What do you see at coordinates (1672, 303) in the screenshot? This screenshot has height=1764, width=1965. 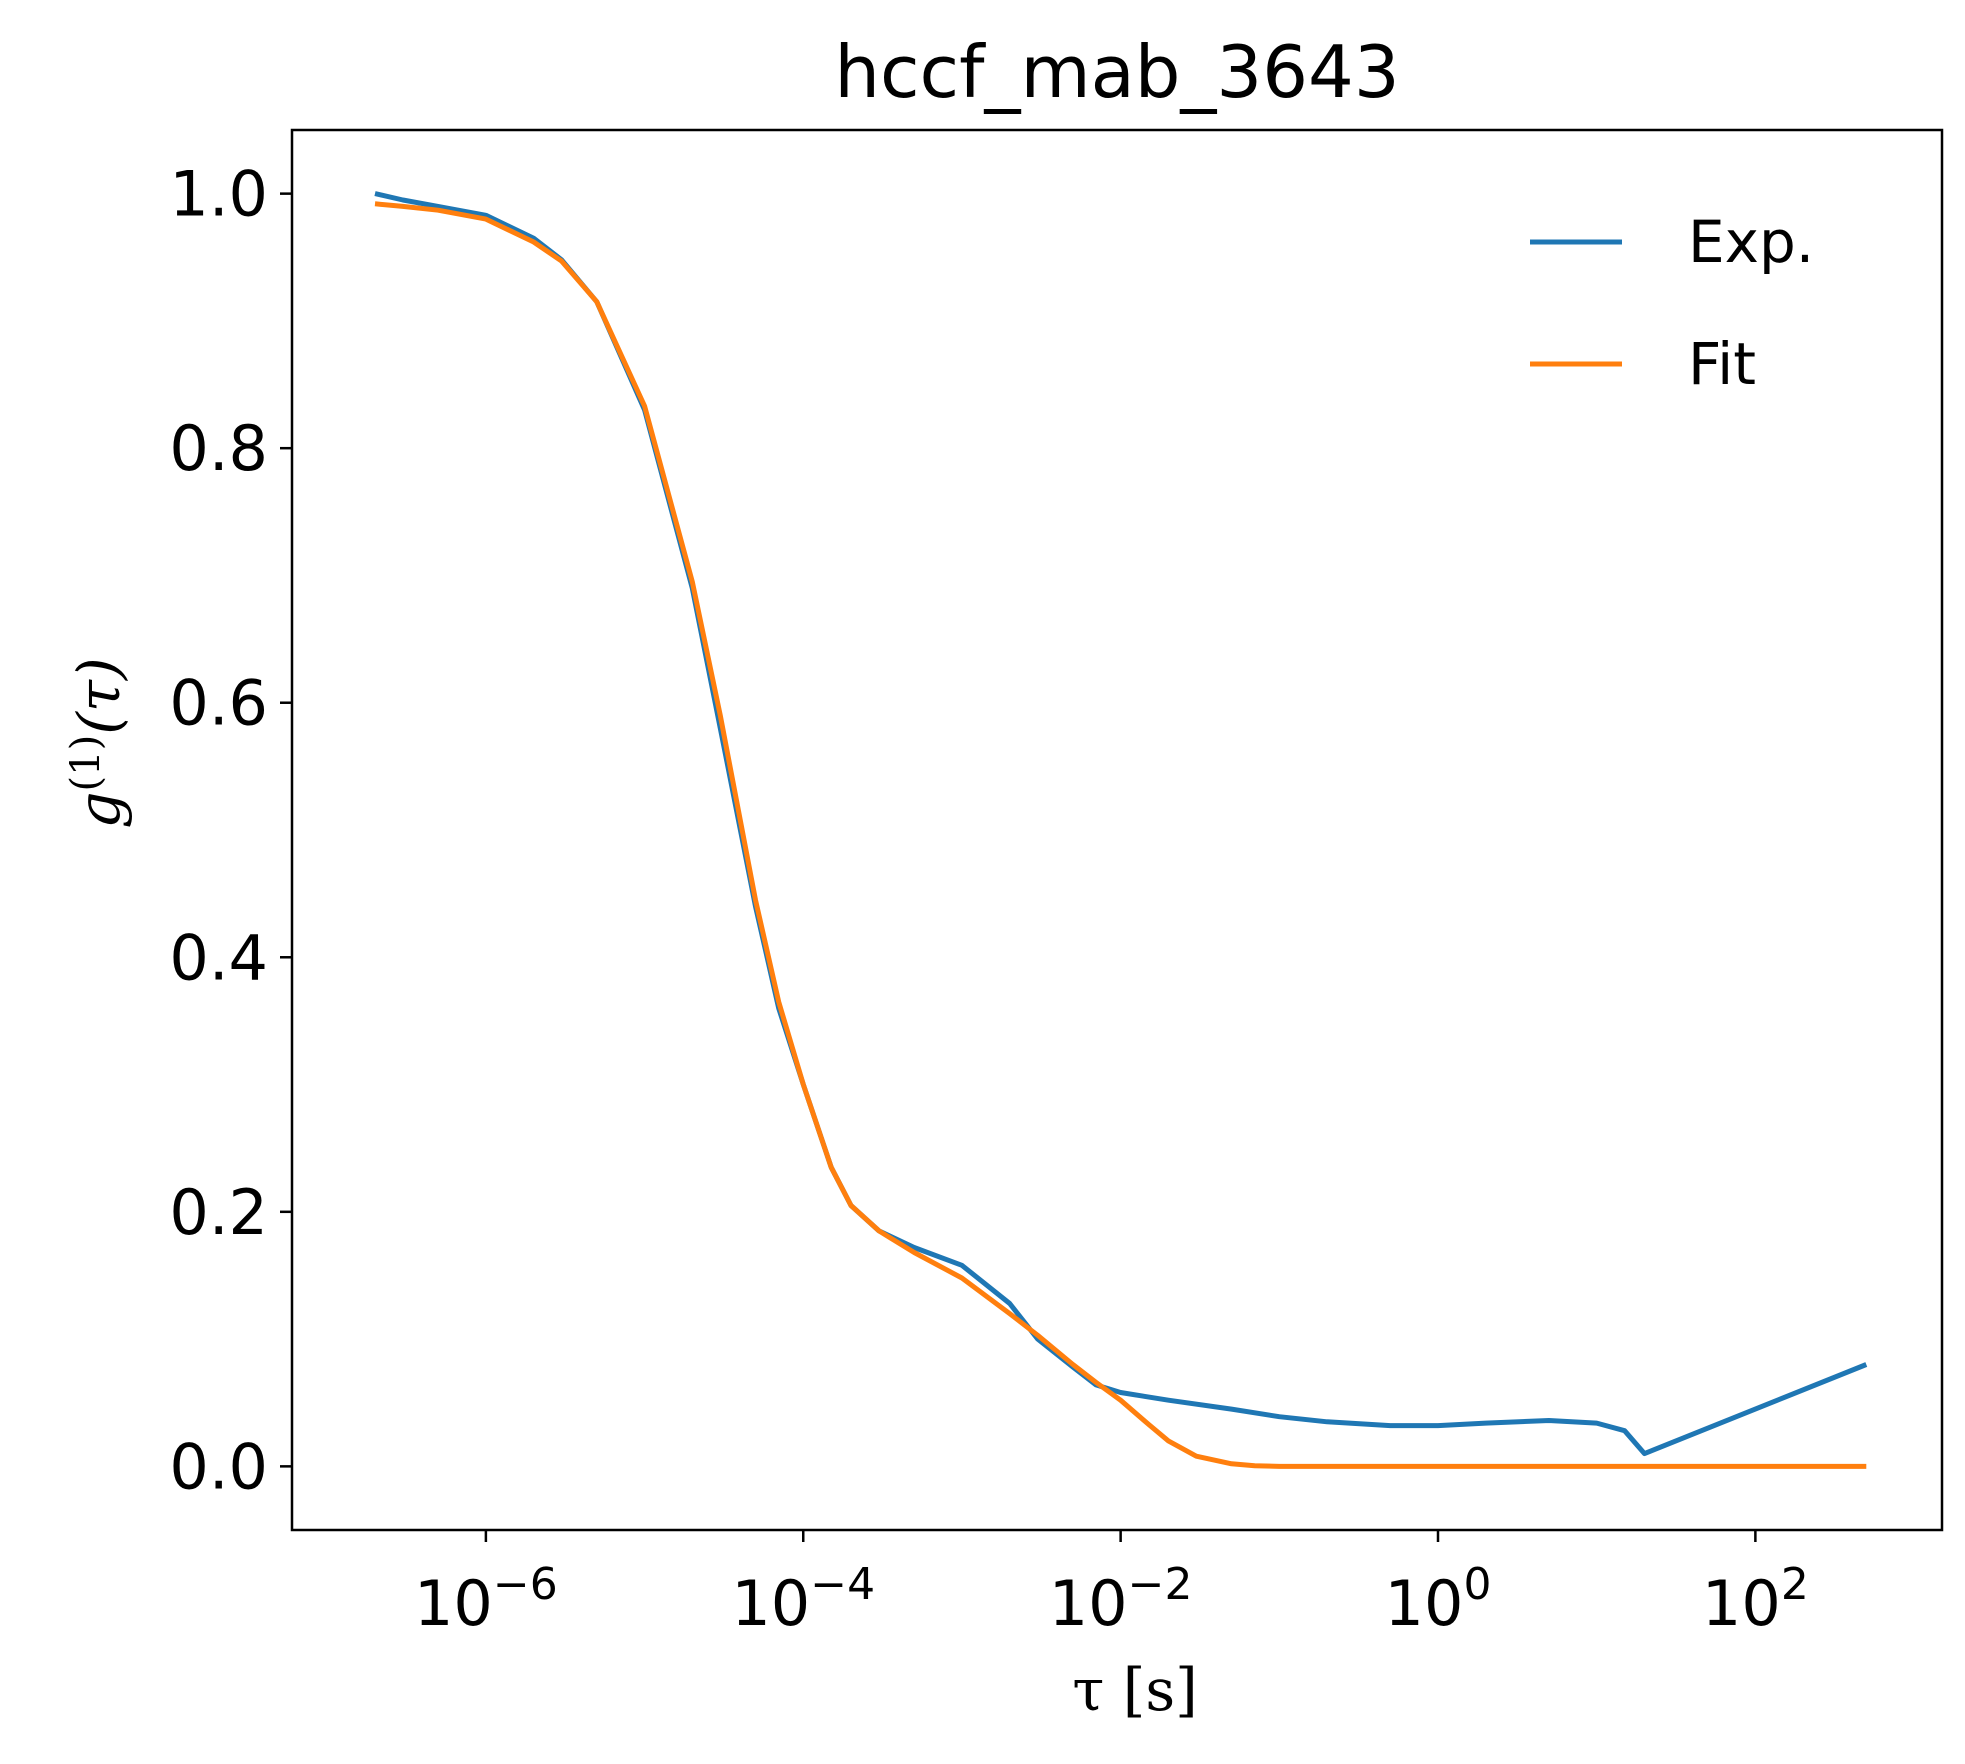 I see `legend: Exp. Fit` at bounding box center [1672, 303].